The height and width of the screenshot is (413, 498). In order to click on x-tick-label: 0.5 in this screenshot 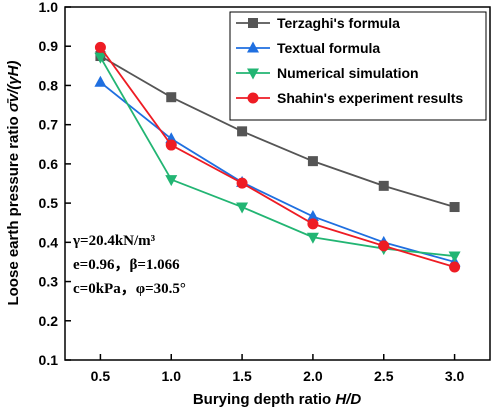, I will do `click(101, 376)`.